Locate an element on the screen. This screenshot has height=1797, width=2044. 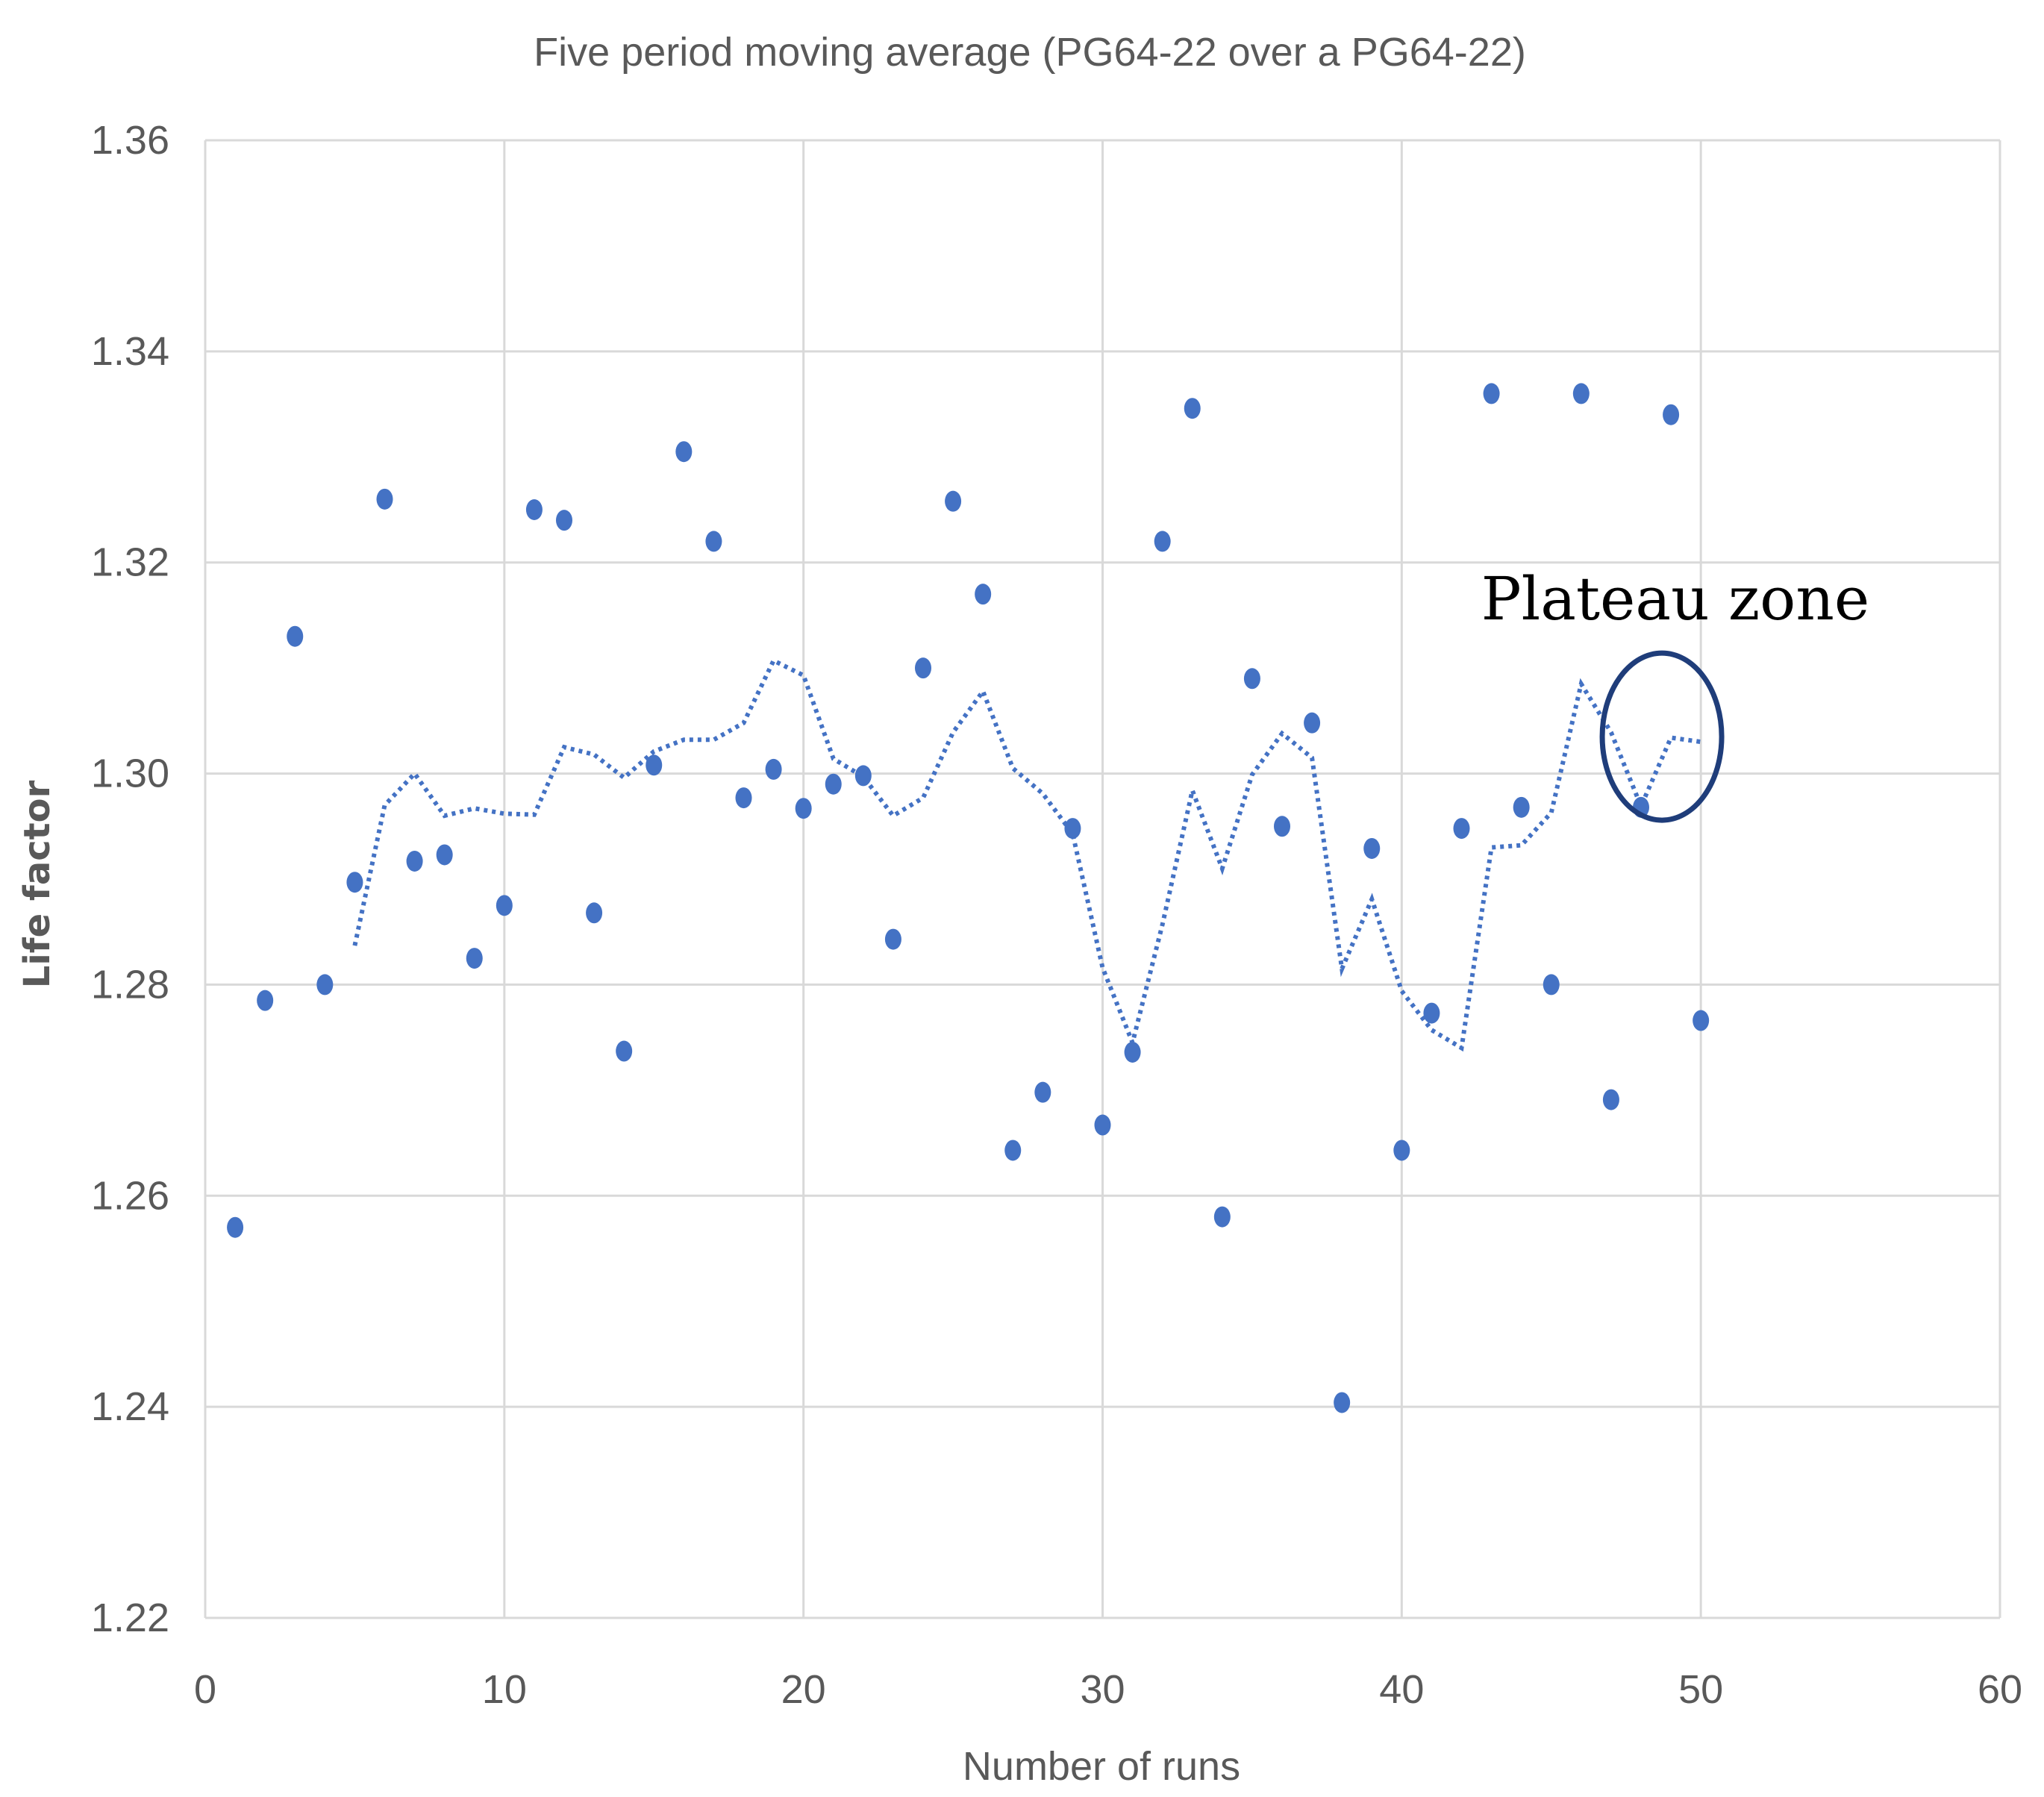
y-tick-label-4: 1.30 is located at coordinates (130, 773).